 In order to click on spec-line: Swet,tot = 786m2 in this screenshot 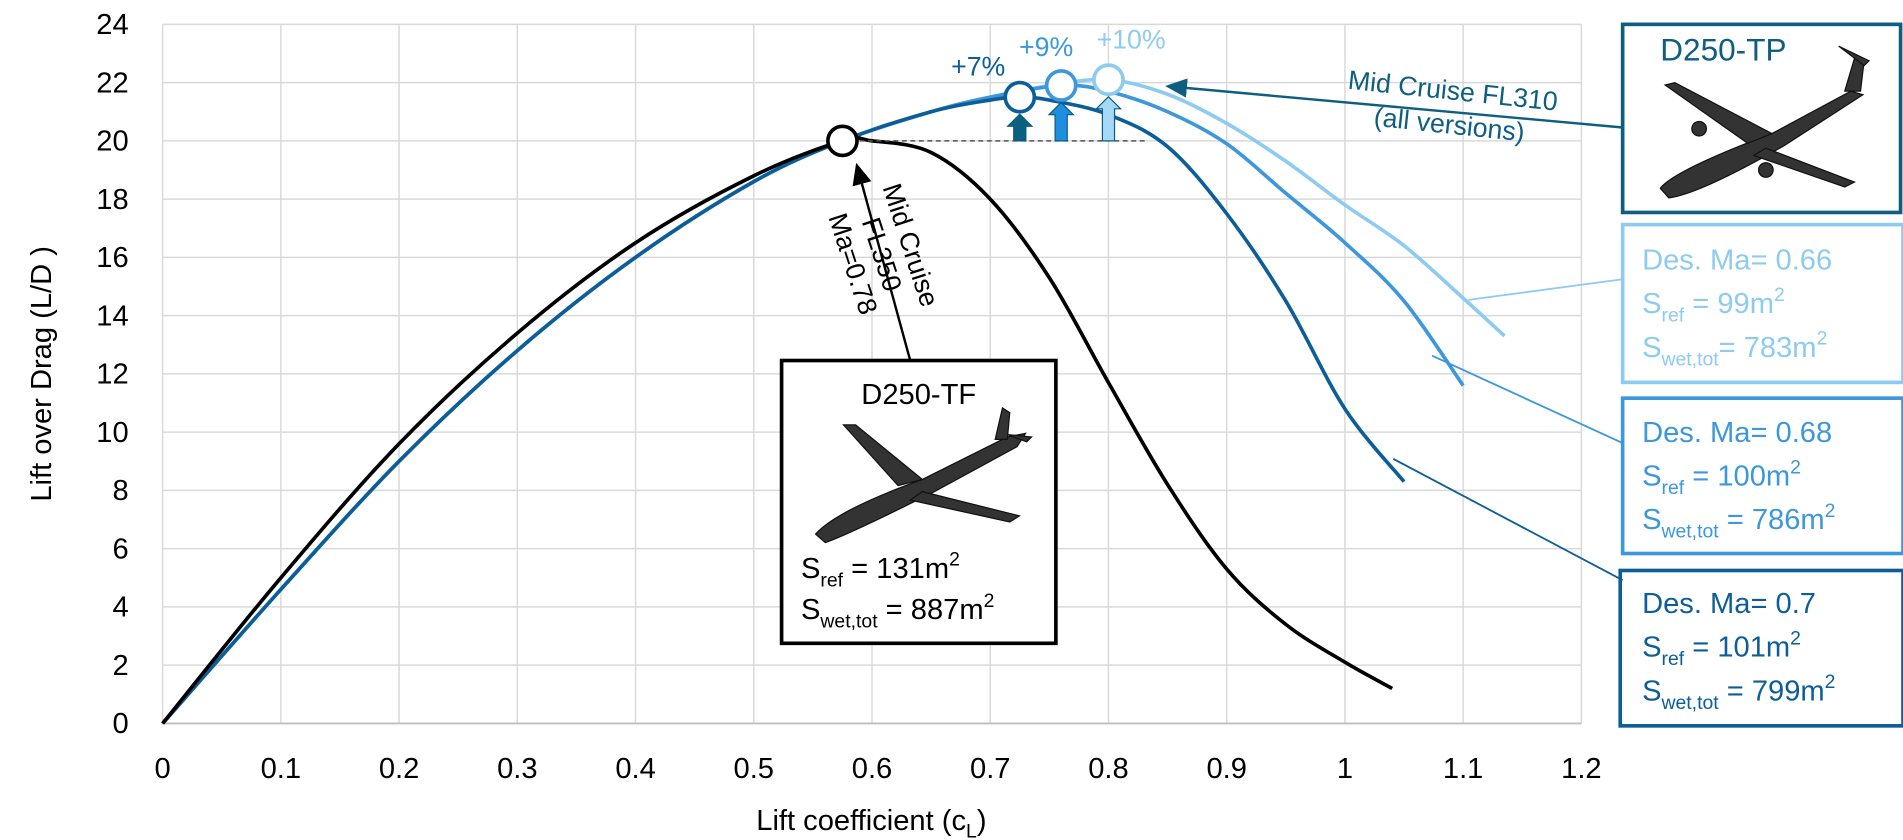, I will do `click(1738, 521)`.